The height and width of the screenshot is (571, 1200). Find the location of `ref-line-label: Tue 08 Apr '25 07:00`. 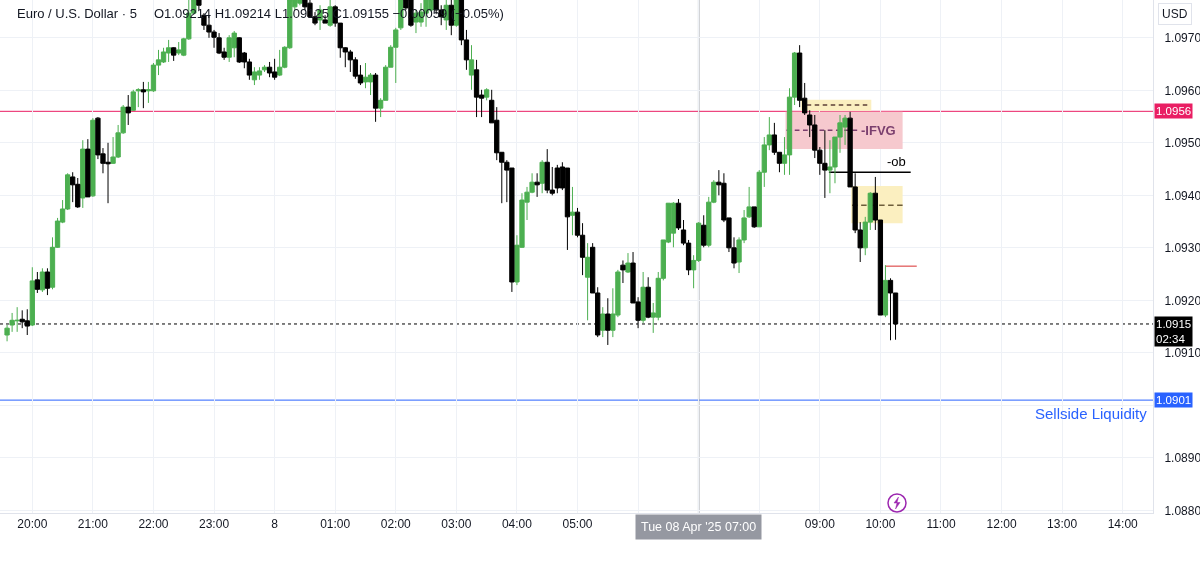

ref-line-label: Tue 08 Apr '25 07:00 is located at coordinates (699, 527).